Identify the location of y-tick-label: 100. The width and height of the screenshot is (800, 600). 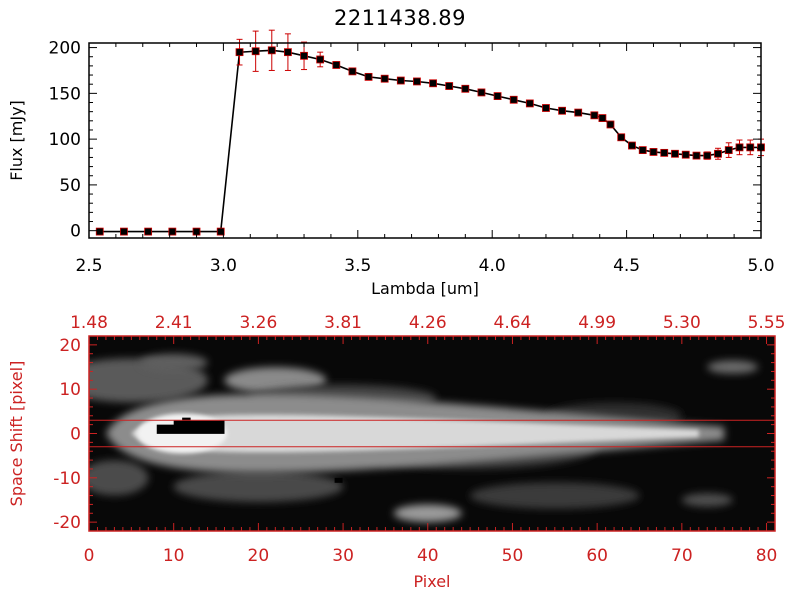
(65, 140).